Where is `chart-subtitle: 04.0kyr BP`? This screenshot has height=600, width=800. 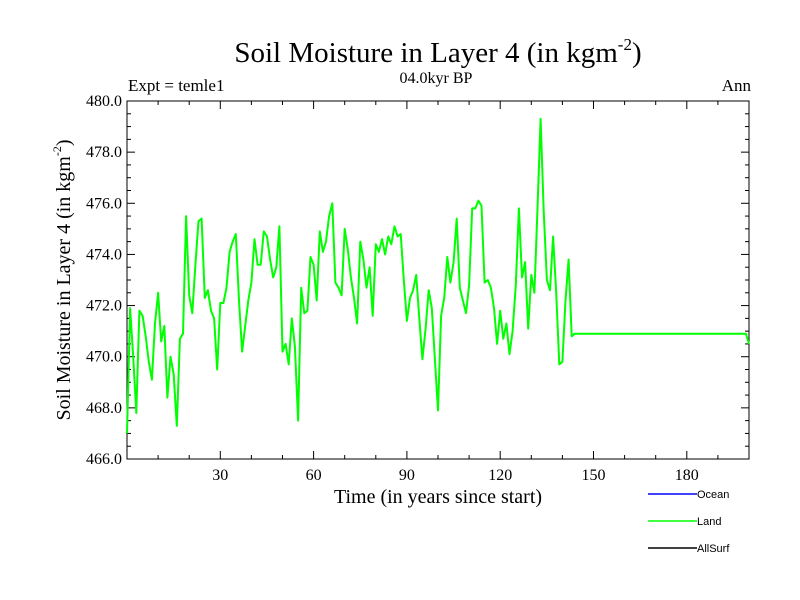
chart-subtitle: 04.0kyr BP is located at coordinates (436, 78).